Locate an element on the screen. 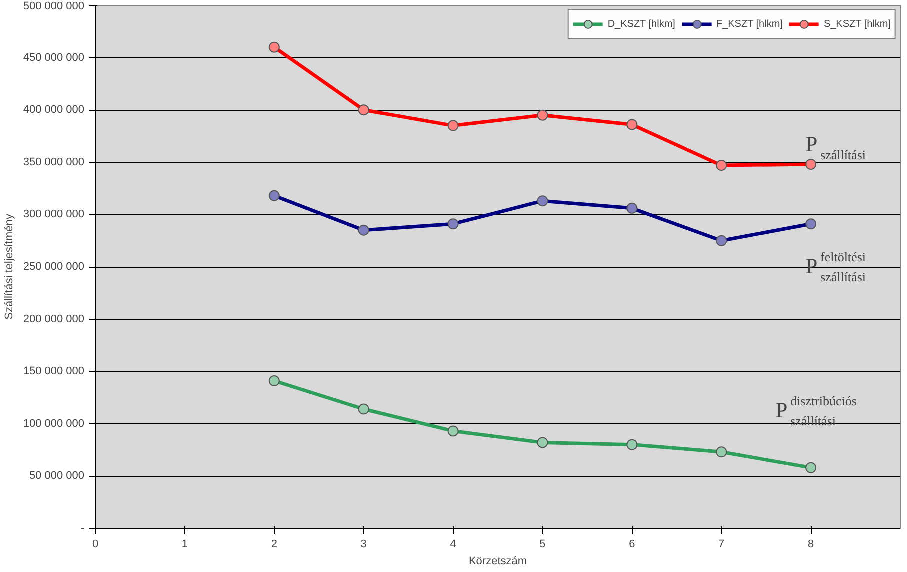  y-tick-label: 300 000 000 is located at coordinates (53, 214).